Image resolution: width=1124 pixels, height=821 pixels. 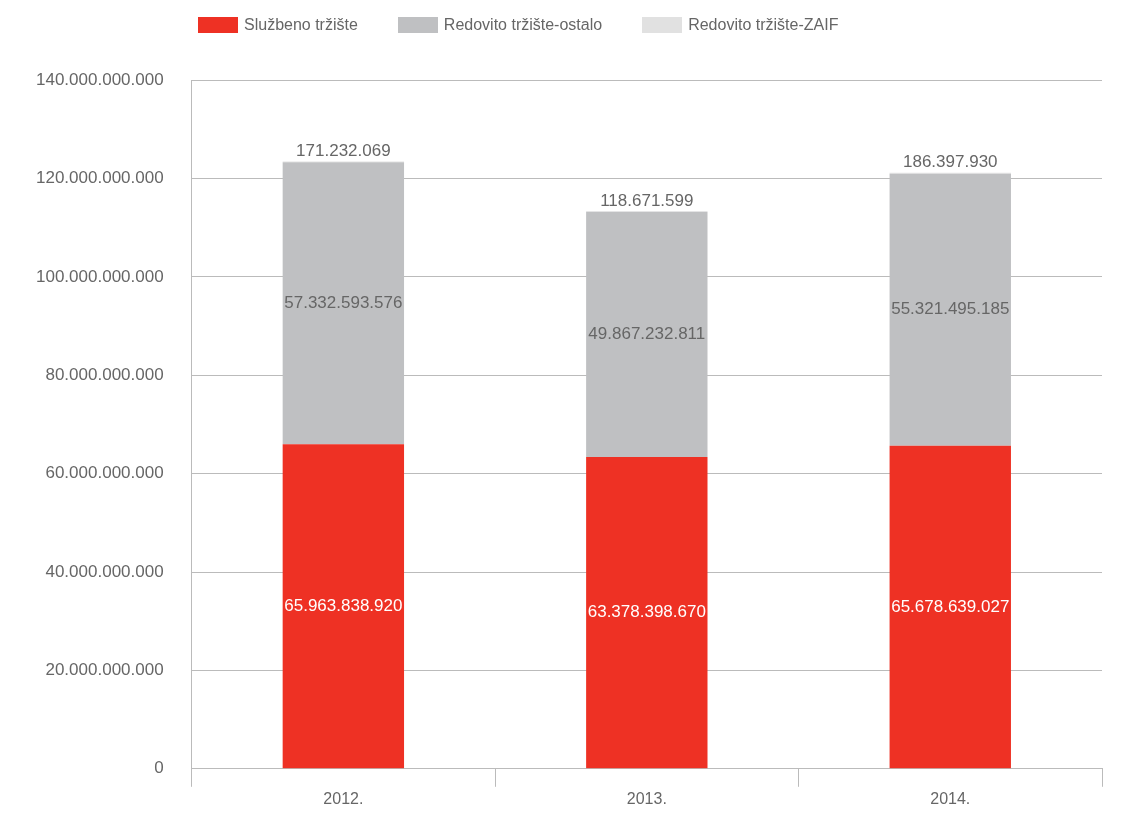 I want to click on data-label: 65.678.639.027, so click(x=950, y=606).